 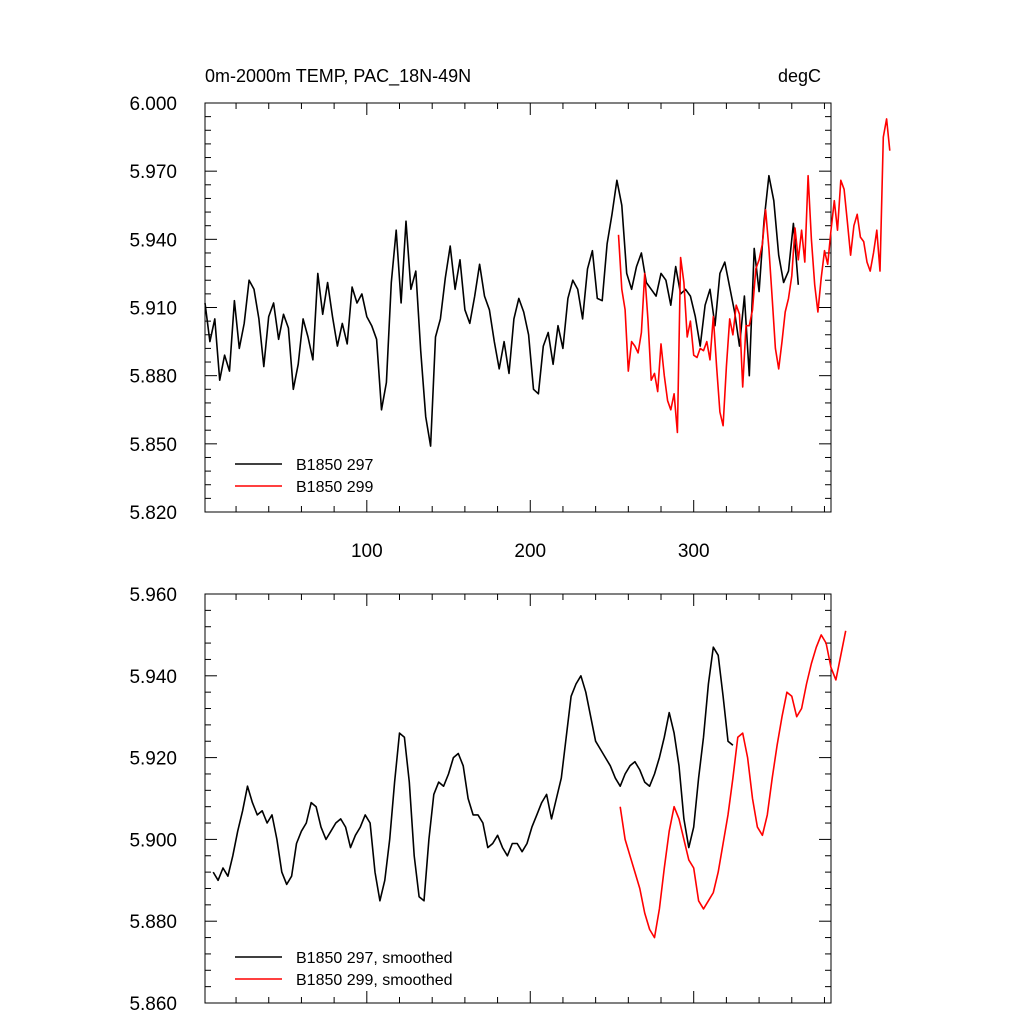 I want to click on y-tick-label: 5.820, so click(x=153, y=513).